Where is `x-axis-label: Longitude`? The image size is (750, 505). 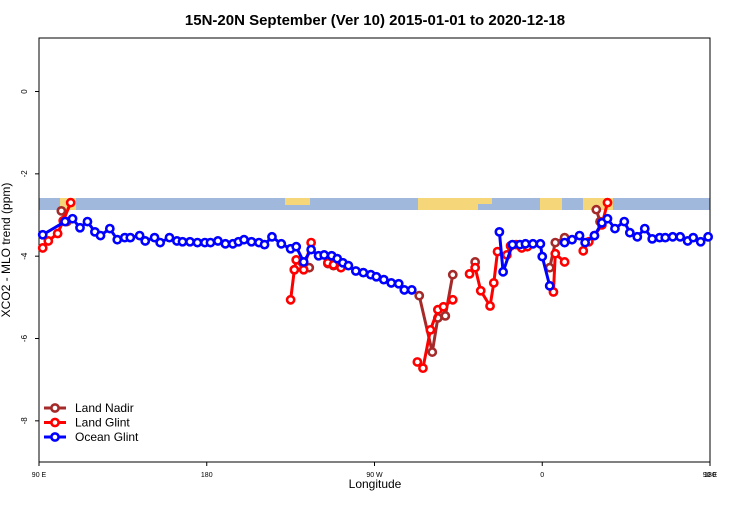
x-axis-label: Longitude is located at coordinates (375, 484).